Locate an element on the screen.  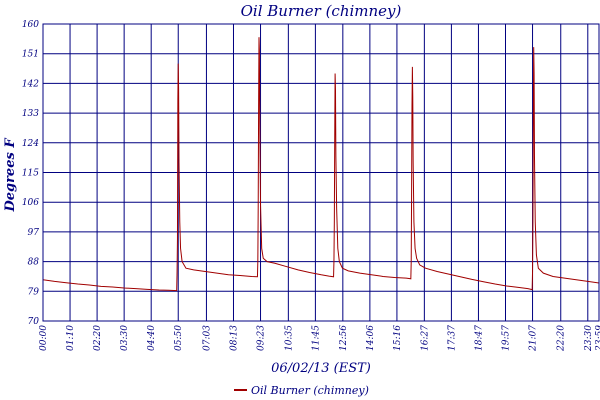
y-tick-label: 133 is located at coordinates (30, 114).